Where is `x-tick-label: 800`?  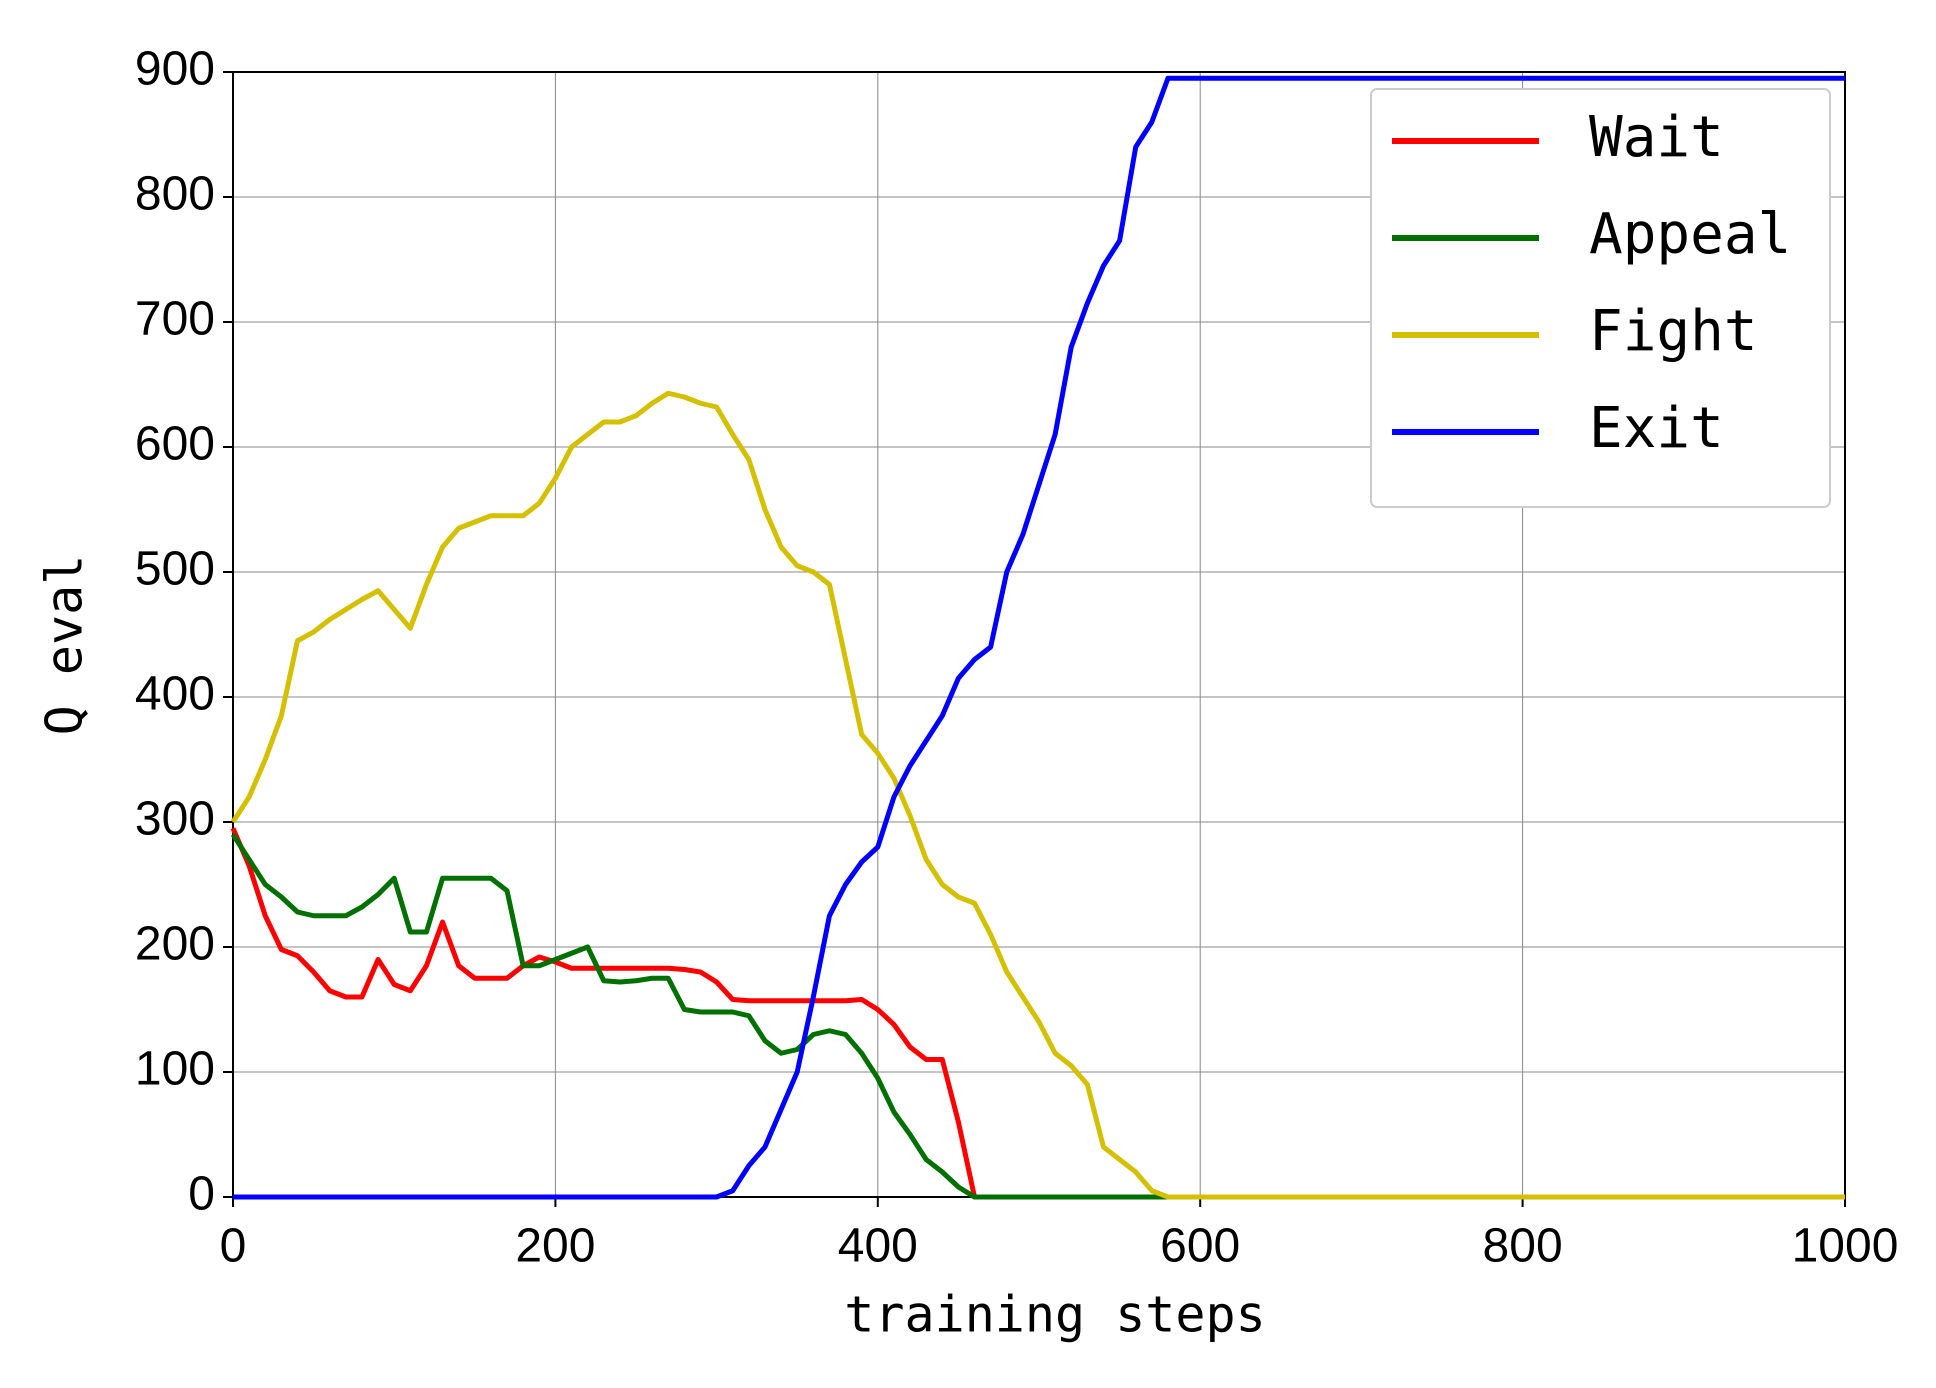 x-tick-label: 800 is located at coordinates (1523, 1246).